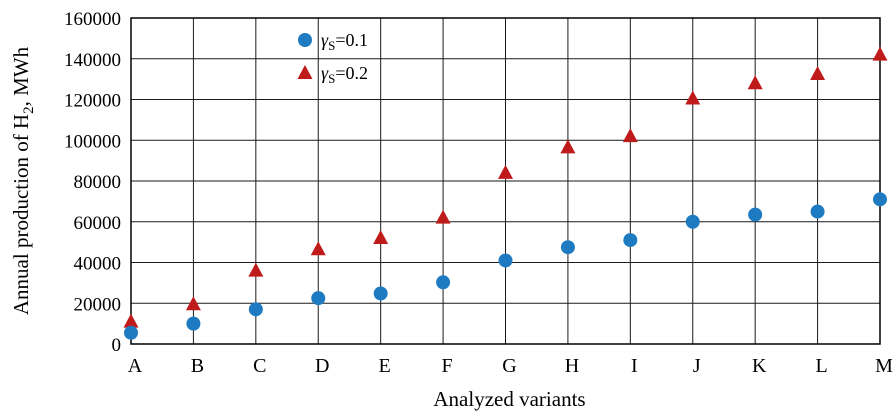 The image size is (893, 414). What do you see at coordinates (21, 76) in the screenshot?
I see `y-axis-title-unit: , MWh` at bounding box center [21, 76].